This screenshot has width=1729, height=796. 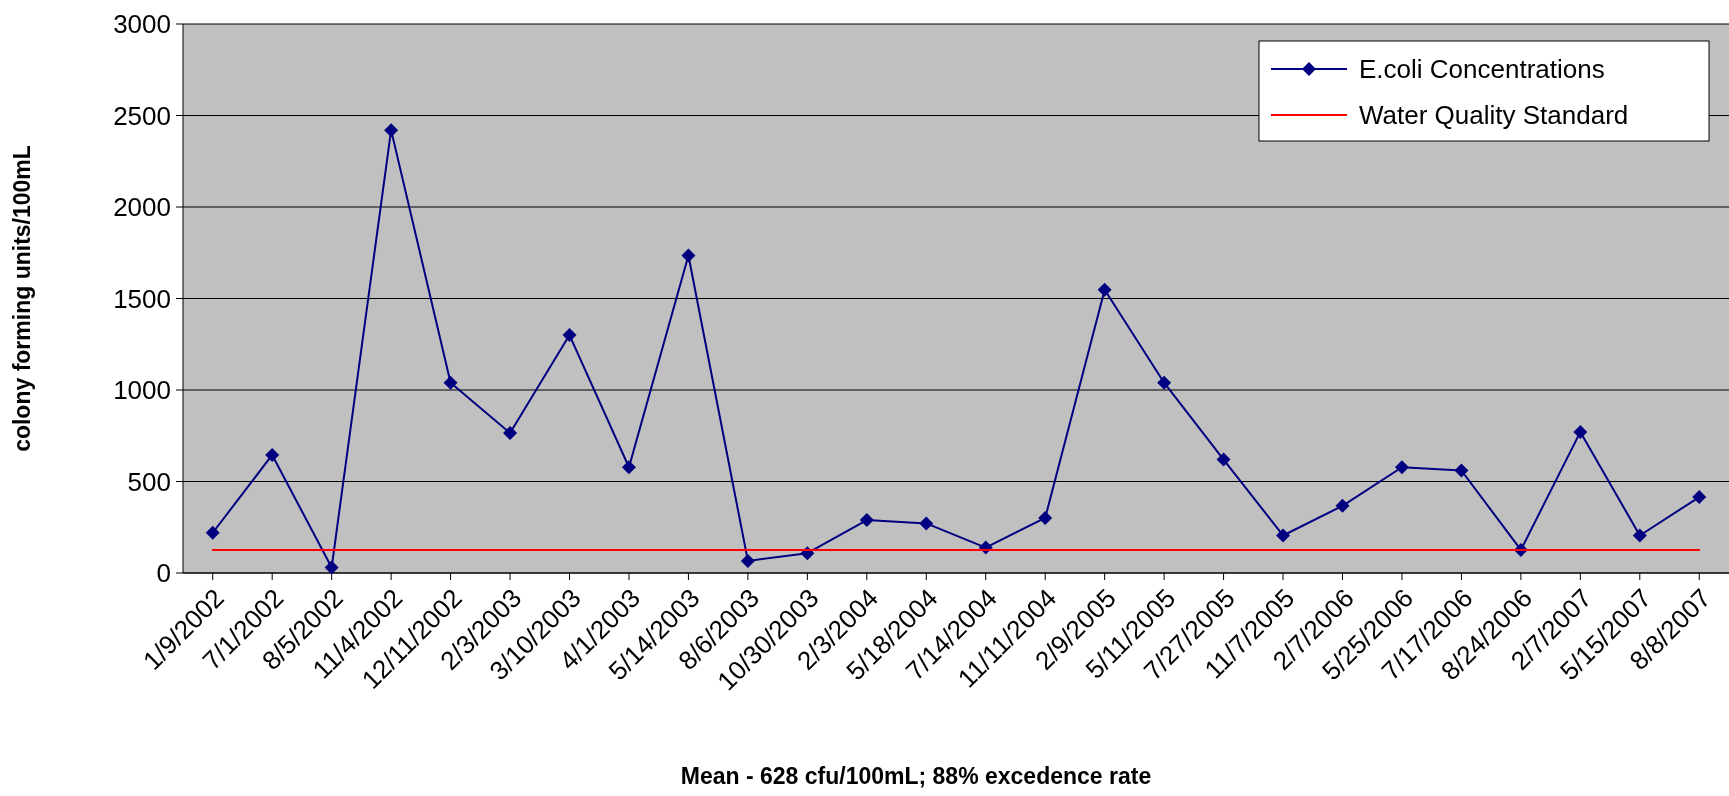 I want to click on y-tick-label: 2500, so click(x=142, y=115).